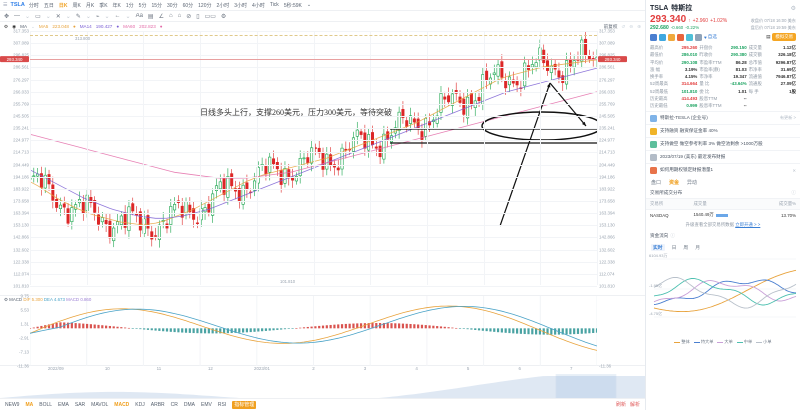  Describe the element at coordinates (139, 16) in the screenshot. I see `text-icon: Aa` at that location.